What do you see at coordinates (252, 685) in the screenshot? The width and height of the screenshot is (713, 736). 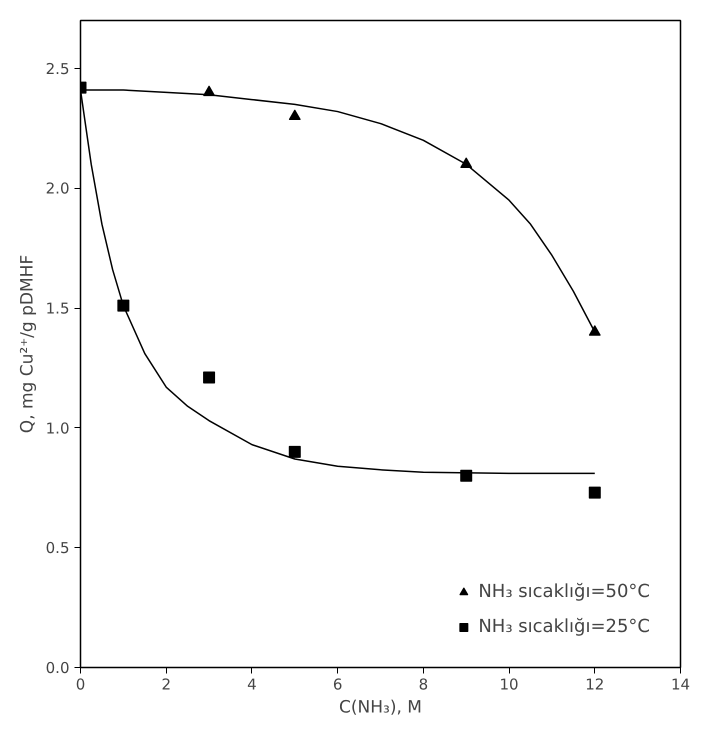 I see `x-tick-label: 4` at bounding box center [252, 685].